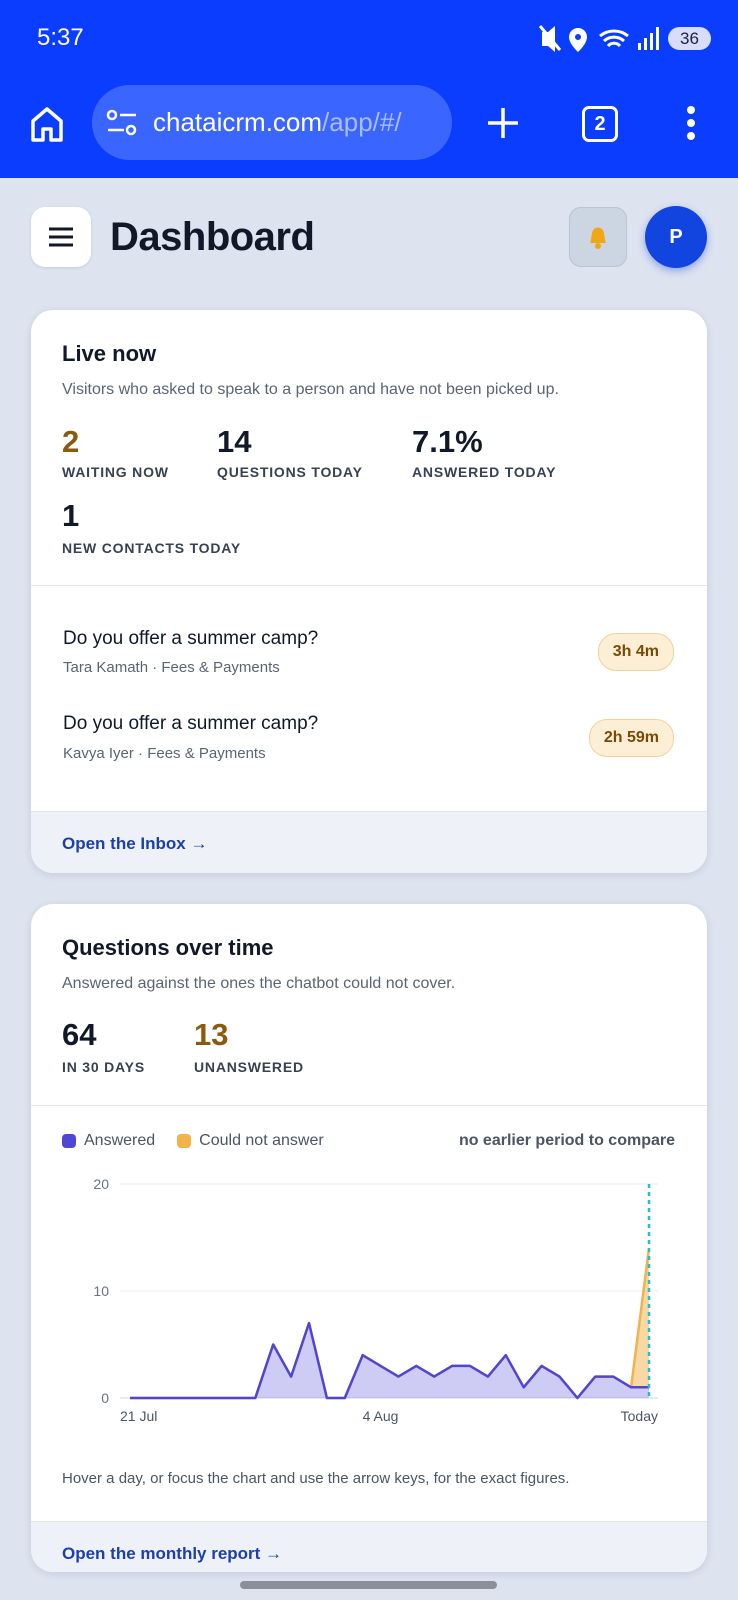 Image resolution: width=738 pixels, height=1600 pixels. Describe the element at coordinates (71, 515) in the screenshot. I see `stat-value: 1` at that location.